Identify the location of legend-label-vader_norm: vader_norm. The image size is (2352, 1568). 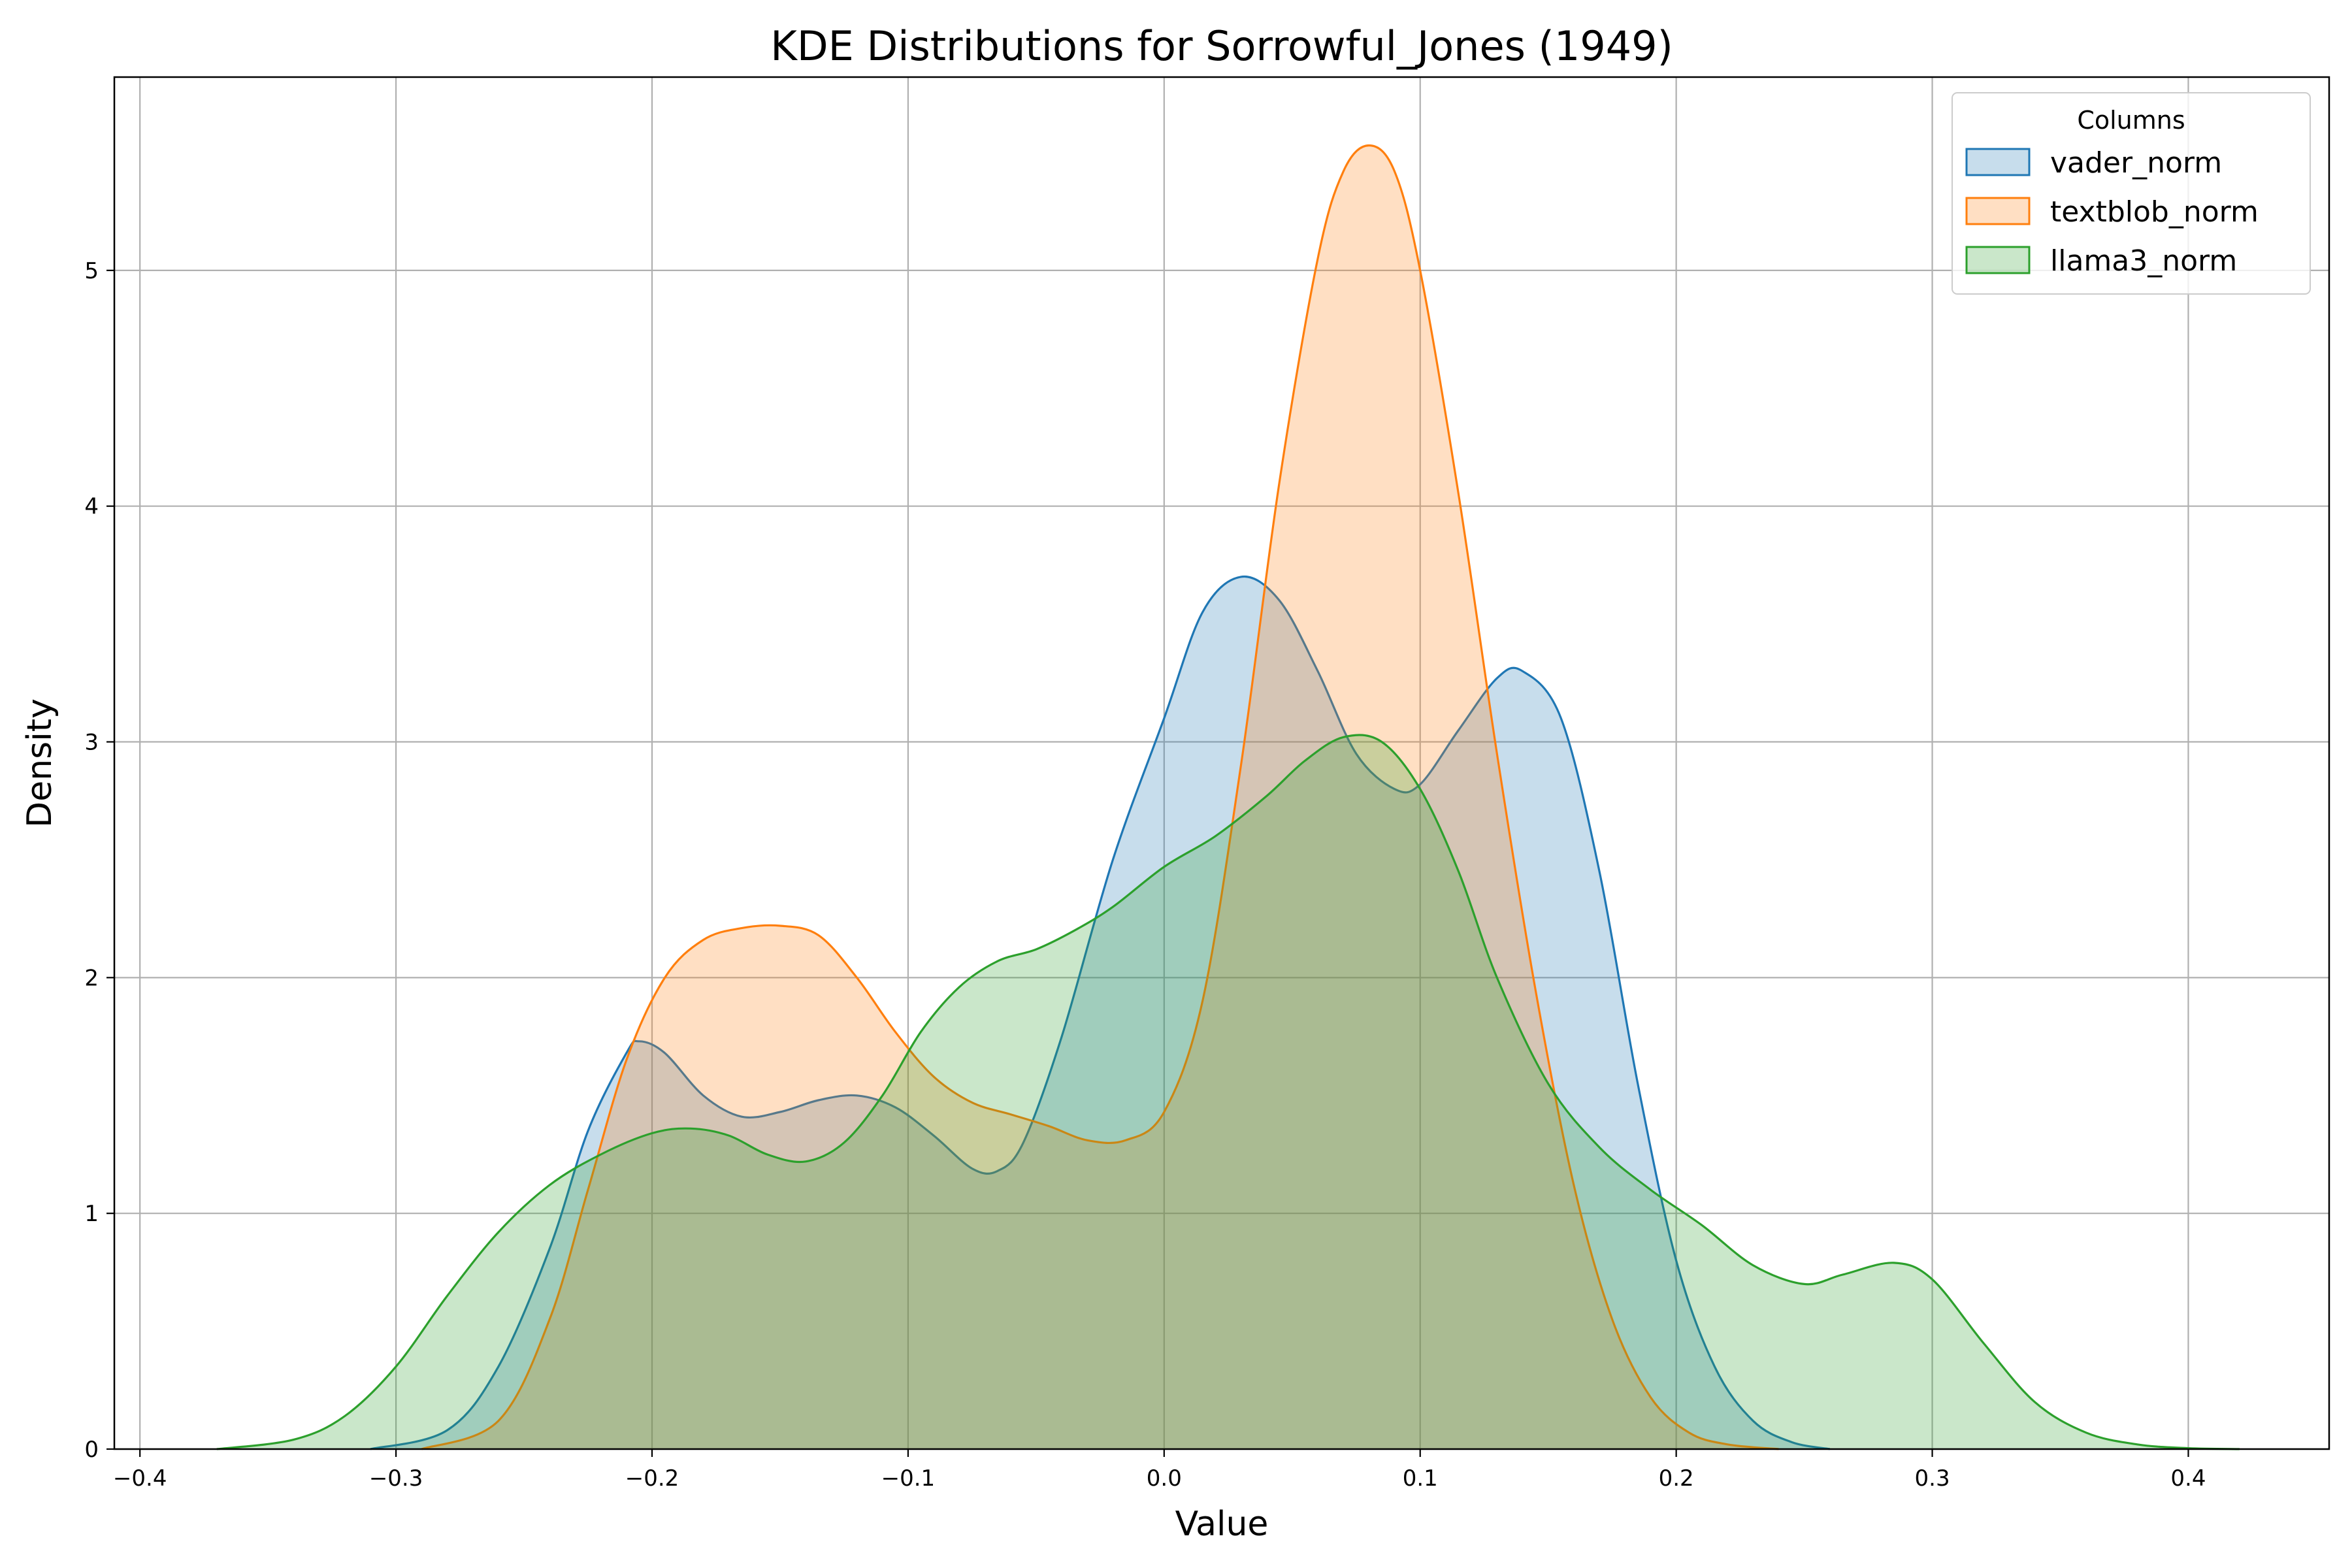
(2136, 163).